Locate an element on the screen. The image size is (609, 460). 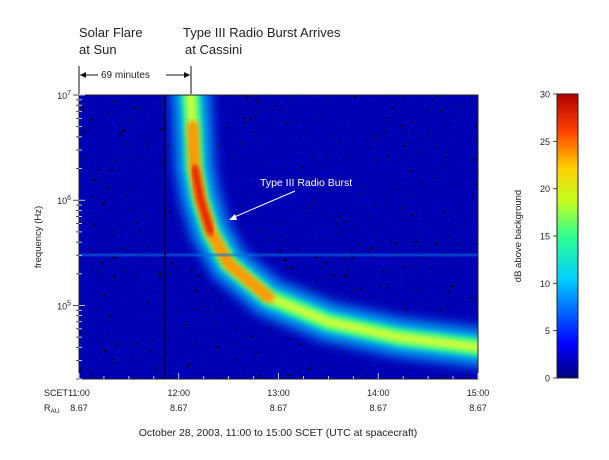
arrival-annotation-line1: Type III Radio Burst Arrives is located at coordinates (262, 32).